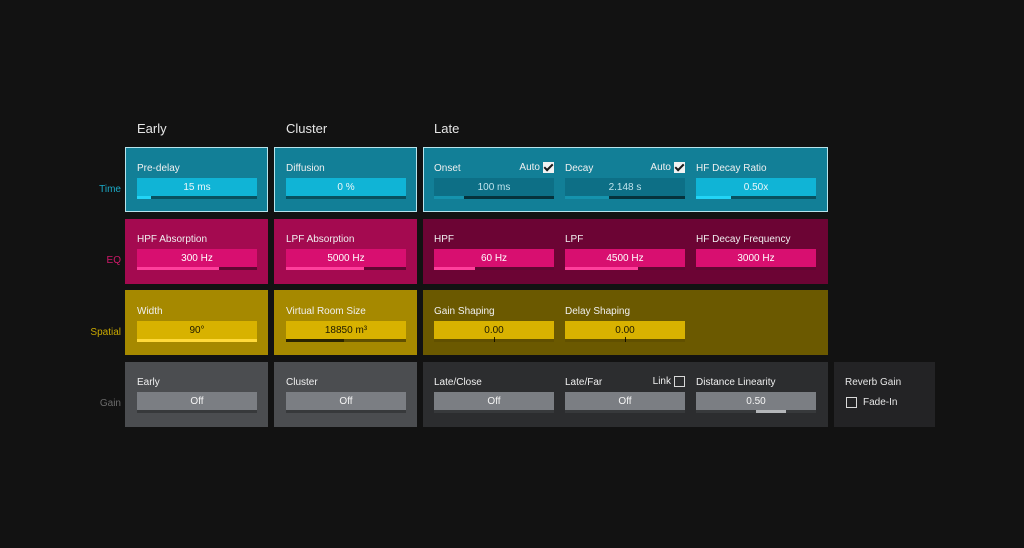  I want to click on hf-decay-ratio-value: 0.50x, so click(756, 187).